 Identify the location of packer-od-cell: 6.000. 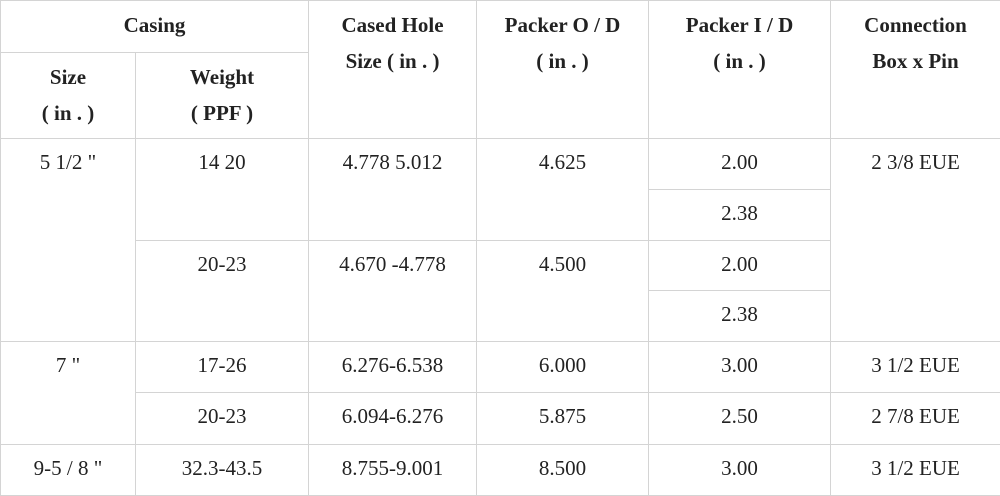
(563, 367).